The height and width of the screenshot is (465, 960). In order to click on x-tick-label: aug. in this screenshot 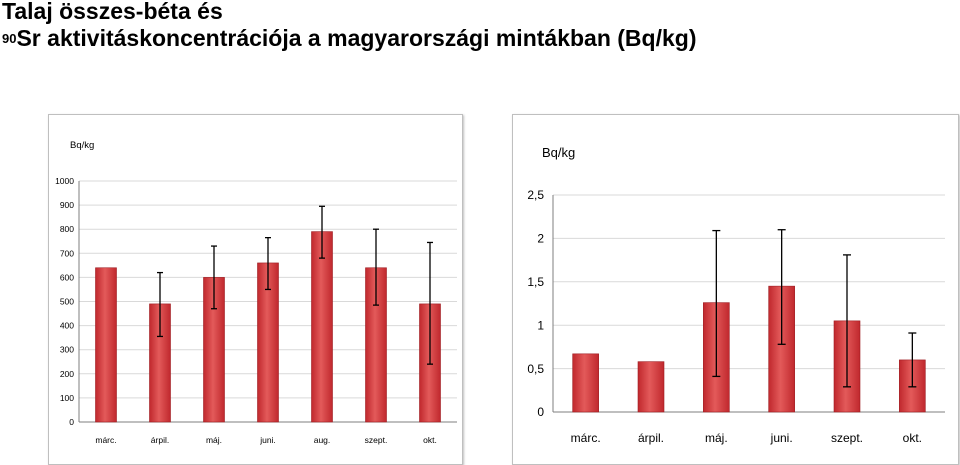, I will do `click(322, 440)`.